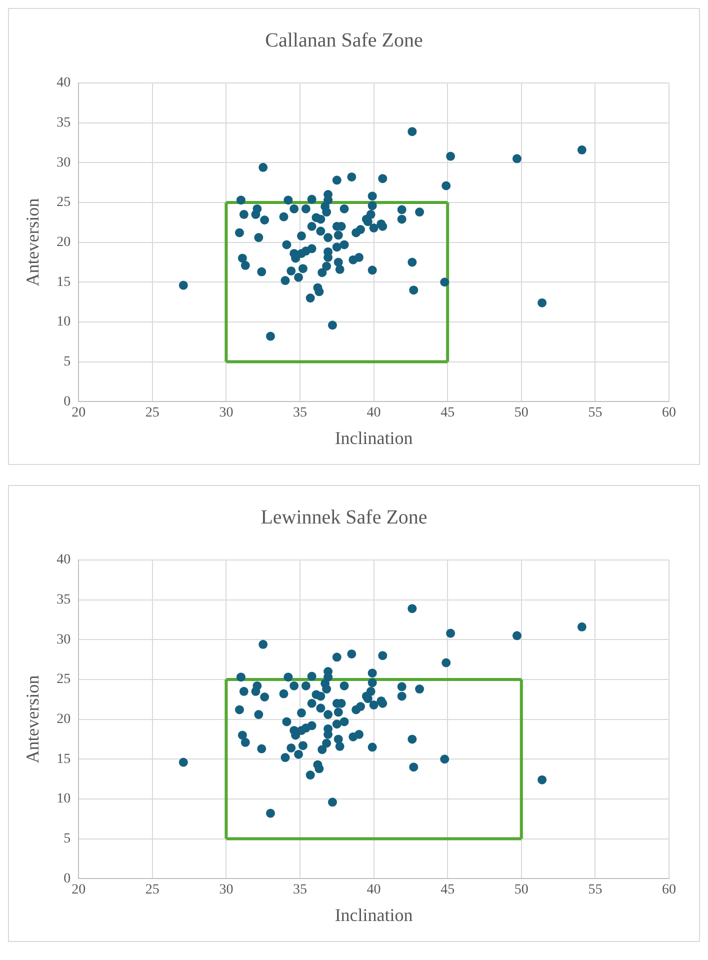  What do you see at coordinates (344, 517) in the screenshot?
I see `chart-title: Lewinnek Safe Zone` at bounding box center [344, 517].